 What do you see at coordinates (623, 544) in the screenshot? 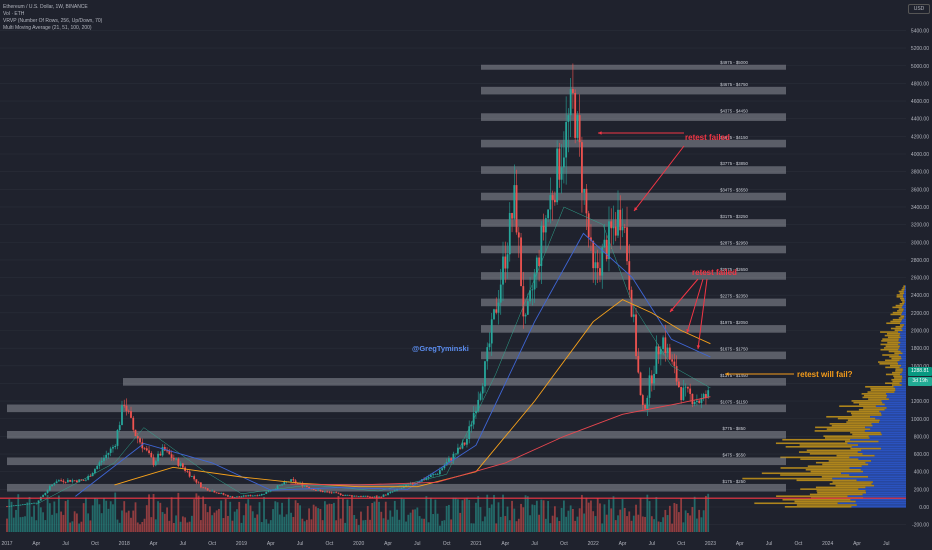
I see `x-tick-label: Apr` at bounding box center [623, 544].